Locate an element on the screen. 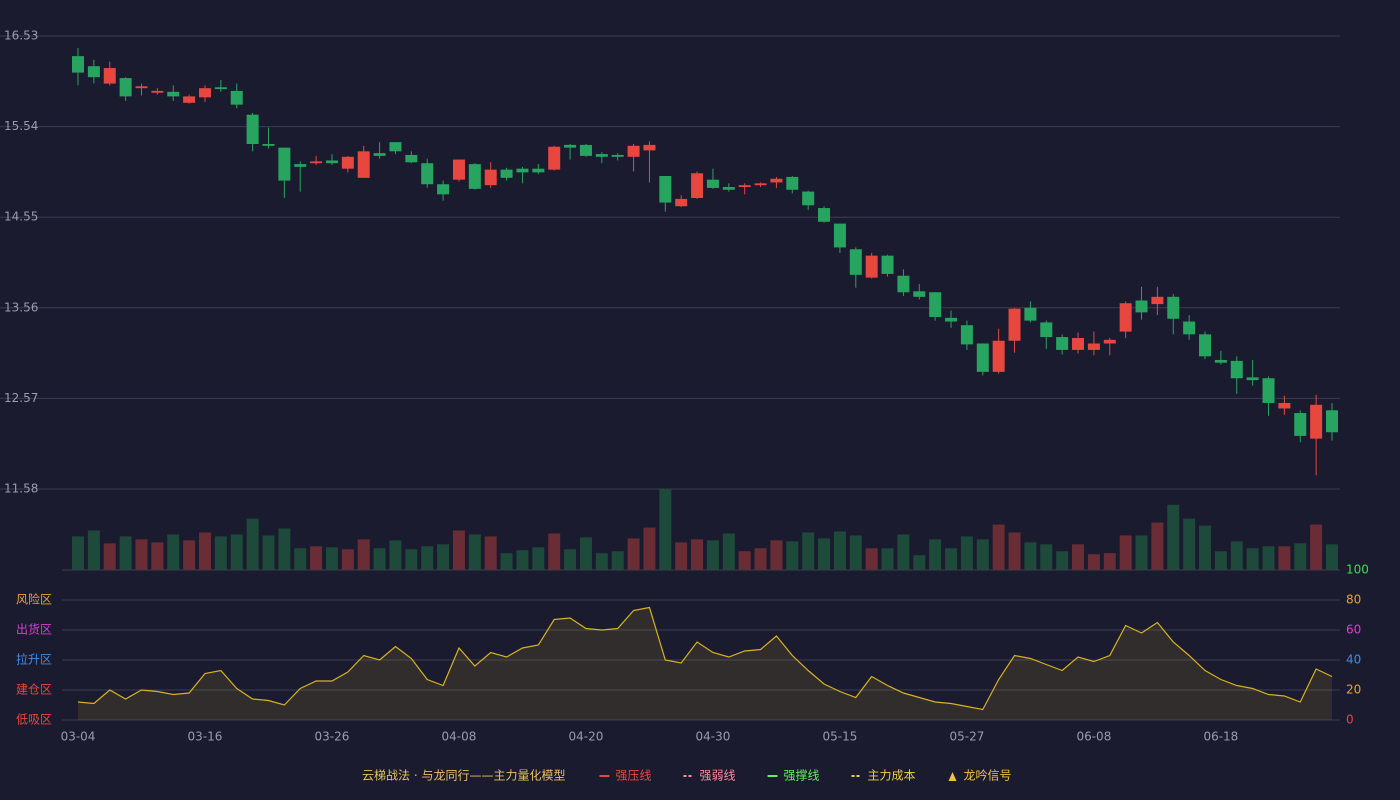  zone-label: 拉升区 is located at coordinates (34, 659).